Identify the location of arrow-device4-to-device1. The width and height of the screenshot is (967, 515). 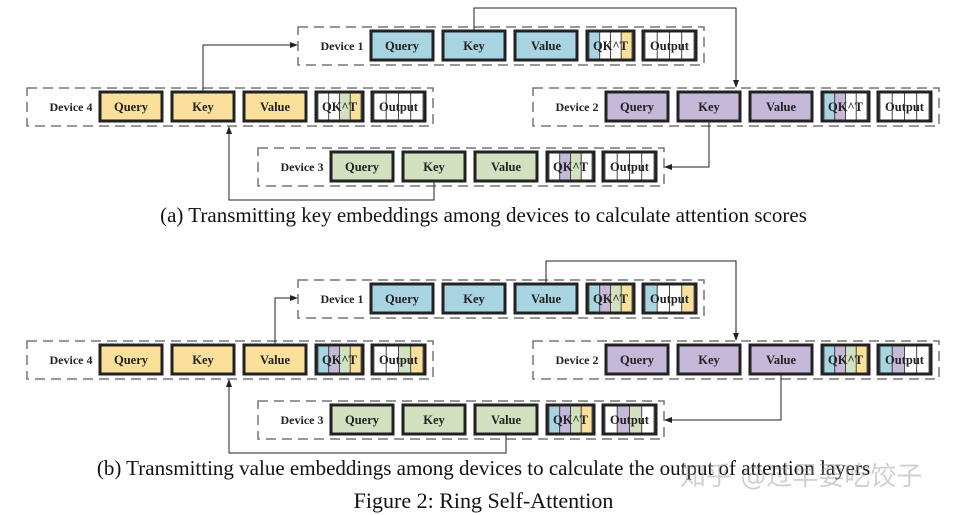
(250, 67).